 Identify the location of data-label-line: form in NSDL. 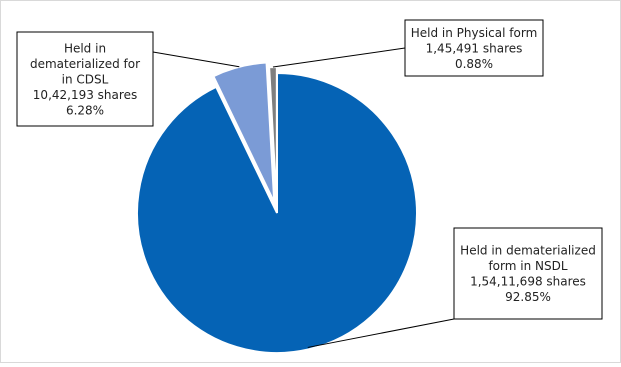
(527, 266).